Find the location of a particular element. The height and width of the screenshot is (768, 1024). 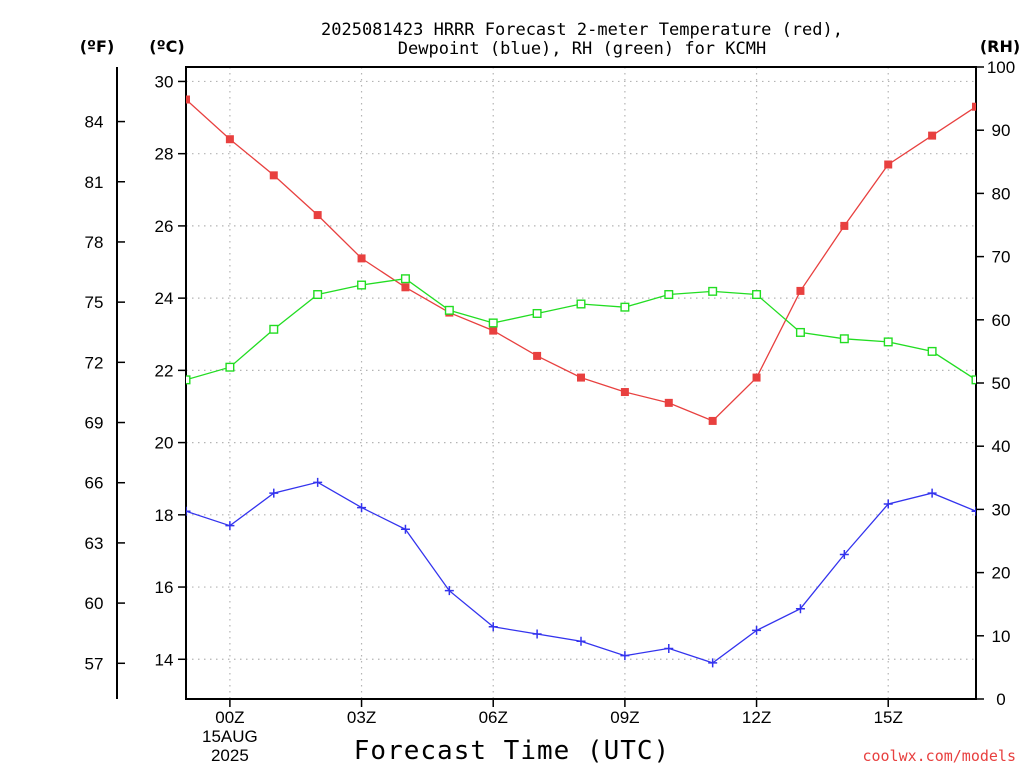

celsius-tick-label: 18 is located at coordinates (164, 515).